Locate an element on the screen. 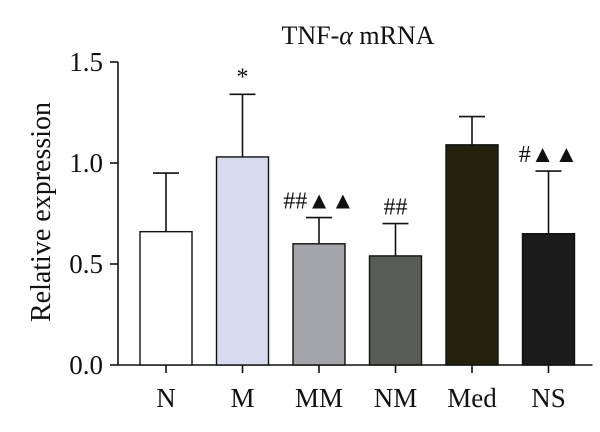  significance-label-nm: ## is located at coordinates (396, 208).